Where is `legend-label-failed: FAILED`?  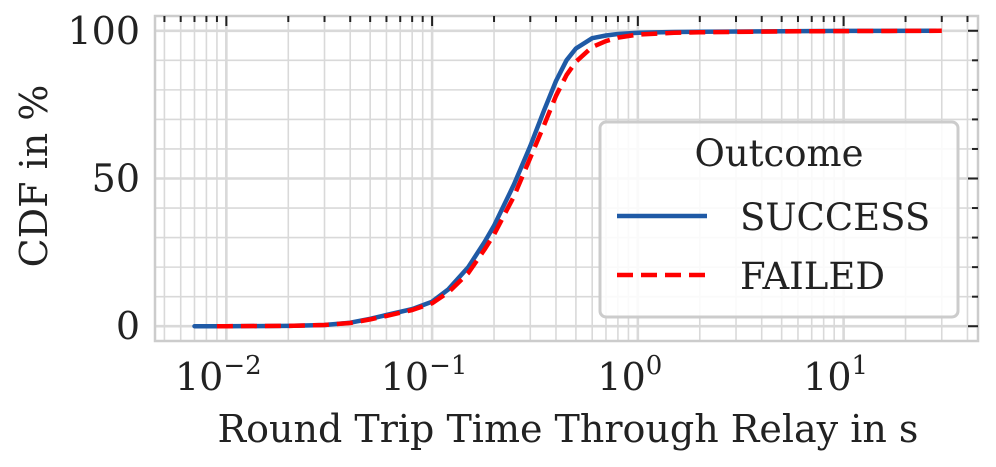
legend-label-failed: FAILED is located at coordinates (812, 276).